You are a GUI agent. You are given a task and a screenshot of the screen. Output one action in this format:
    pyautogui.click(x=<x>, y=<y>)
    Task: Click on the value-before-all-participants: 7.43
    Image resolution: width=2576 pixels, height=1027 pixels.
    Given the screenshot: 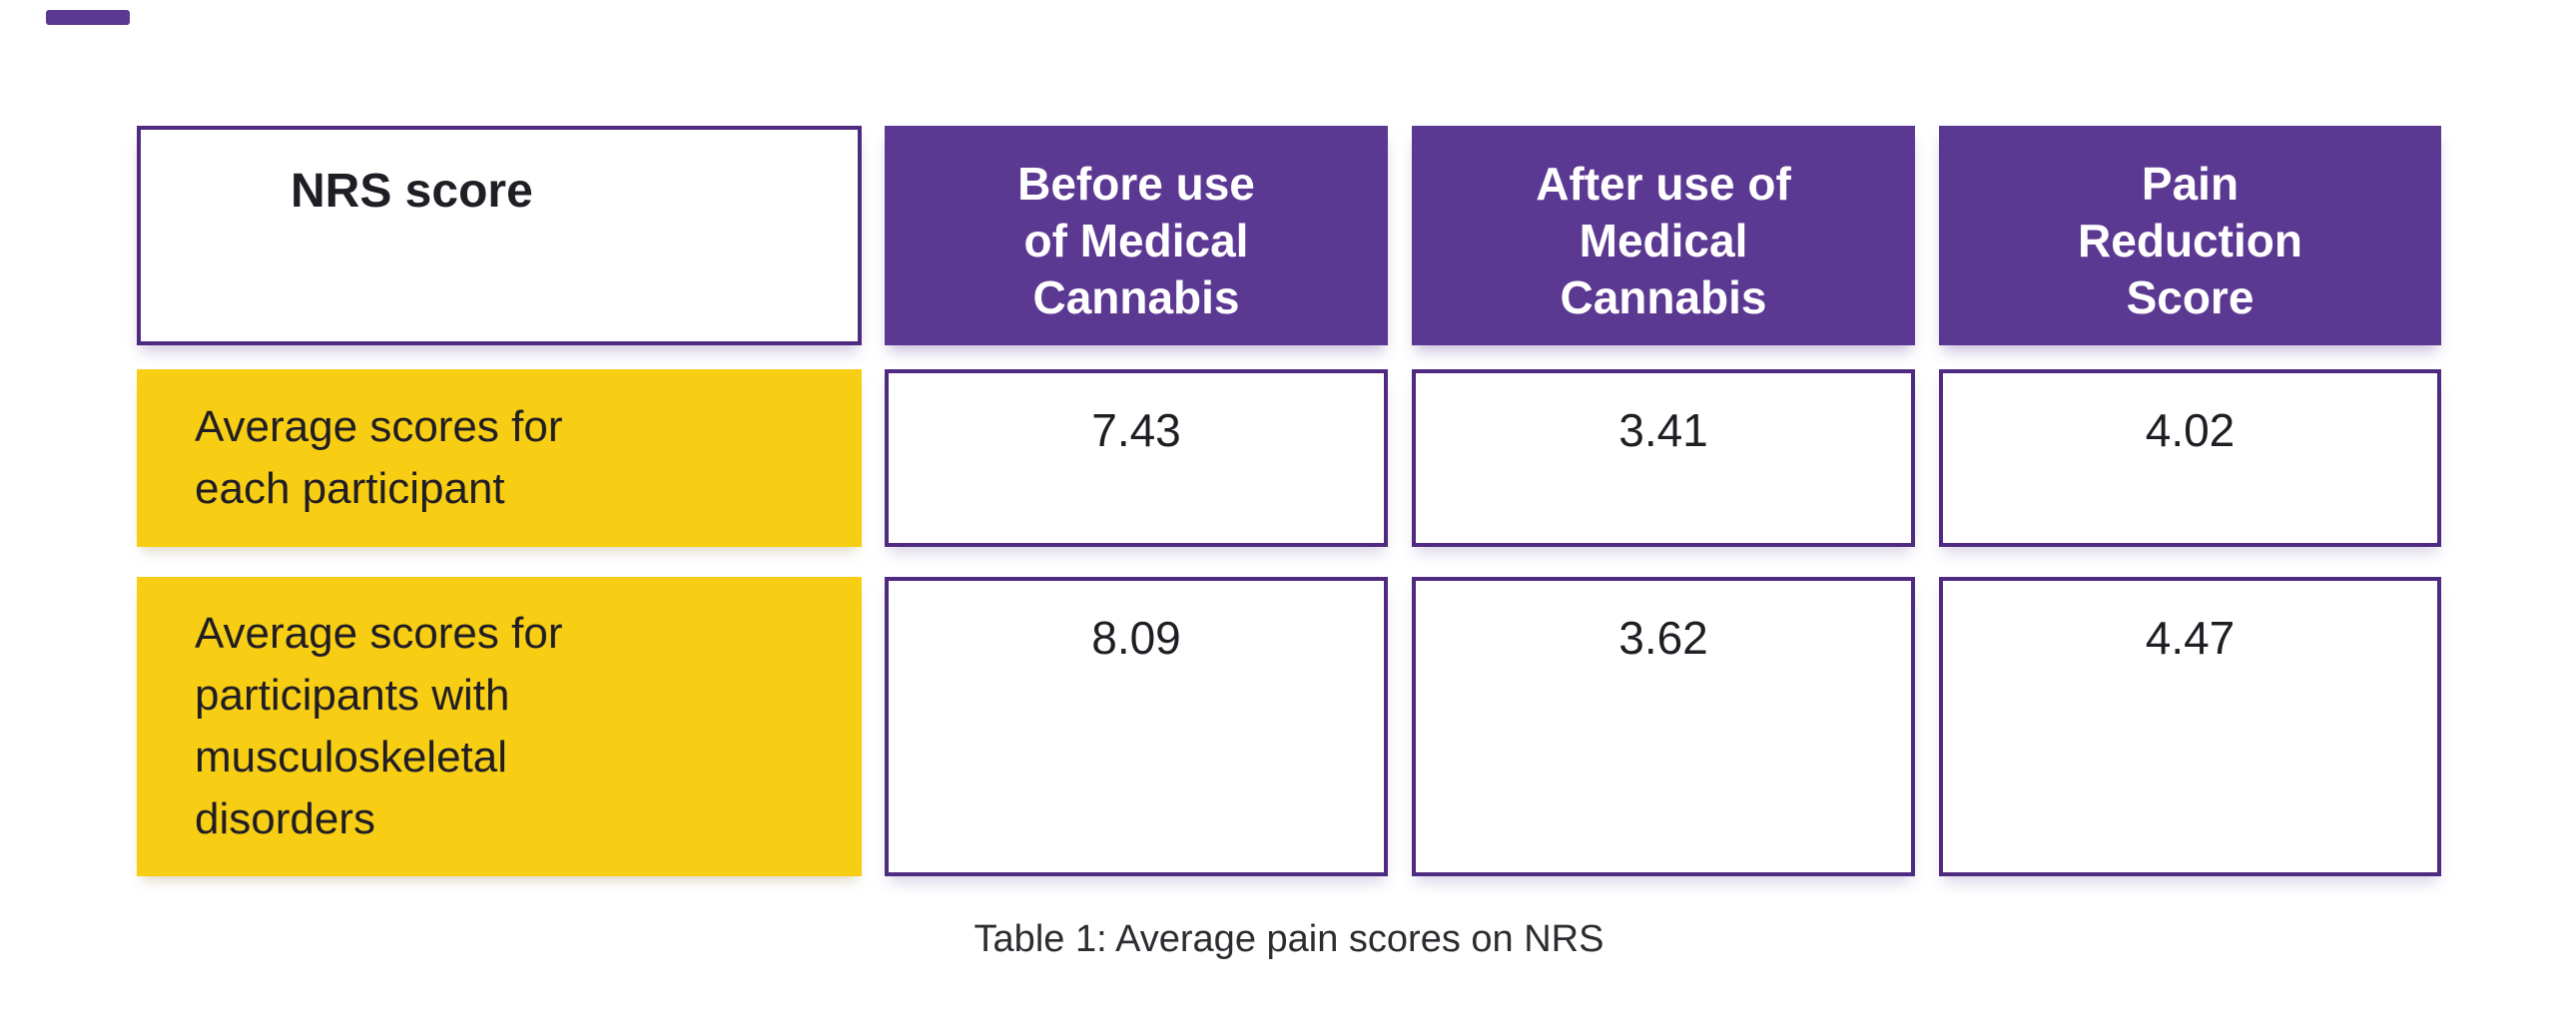 What is the action you would take?
    pyautogui.click(x=1136, y=458)
    